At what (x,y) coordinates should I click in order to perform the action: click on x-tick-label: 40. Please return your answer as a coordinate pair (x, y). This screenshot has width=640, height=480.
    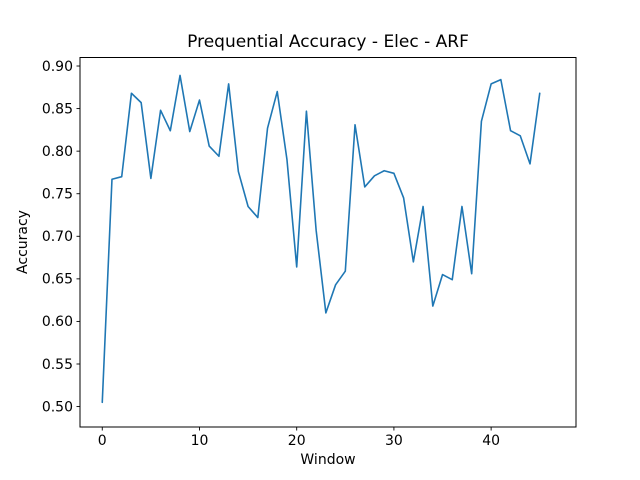
    Looking at the image, I should click on (491, 441).